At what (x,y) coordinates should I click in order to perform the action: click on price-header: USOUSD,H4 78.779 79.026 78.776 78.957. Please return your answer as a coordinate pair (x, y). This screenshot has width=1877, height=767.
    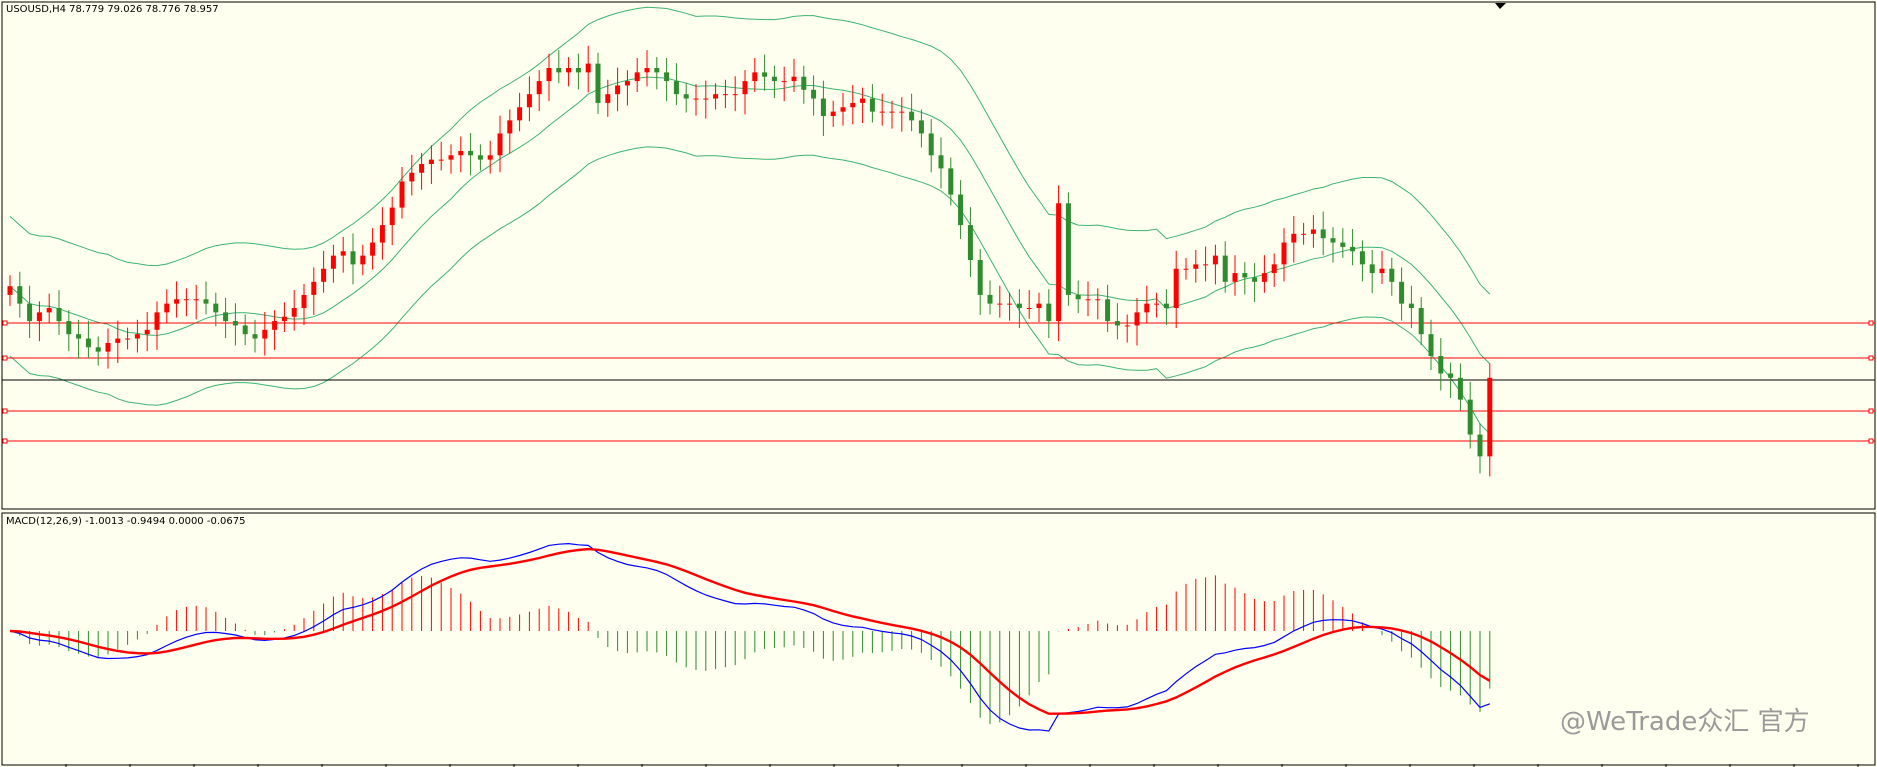
    Looking at the image, I should click on (112, 9).